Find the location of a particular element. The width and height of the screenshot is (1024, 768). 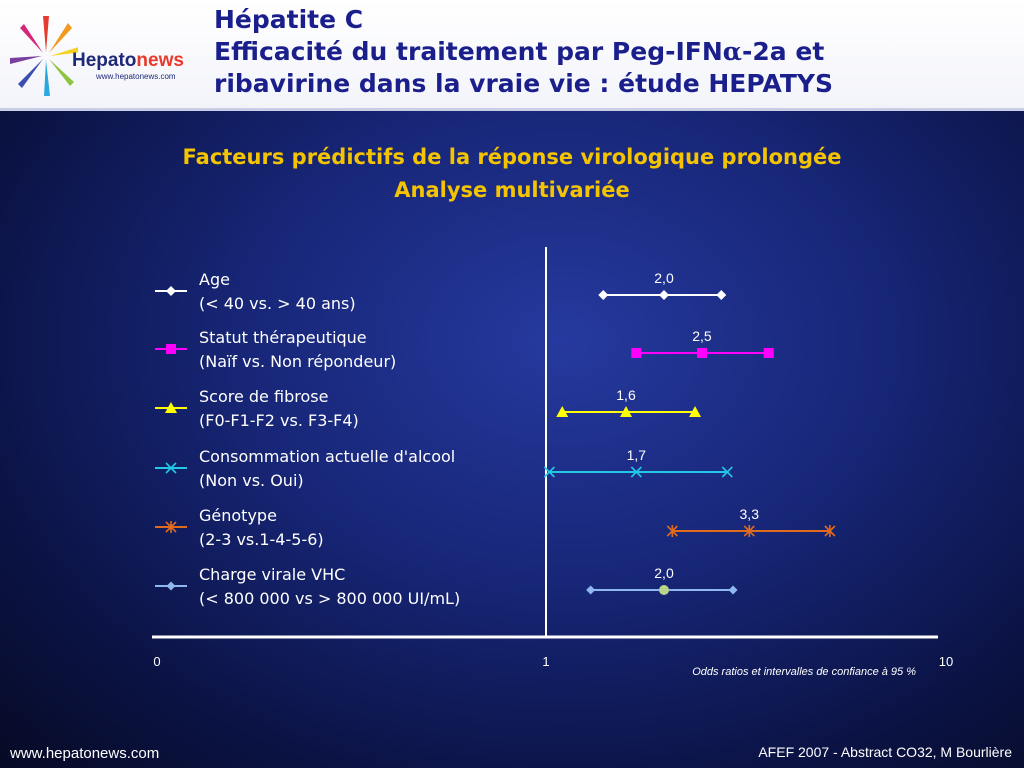

x-tick-label: 10 is located at coordinates (946, 661).